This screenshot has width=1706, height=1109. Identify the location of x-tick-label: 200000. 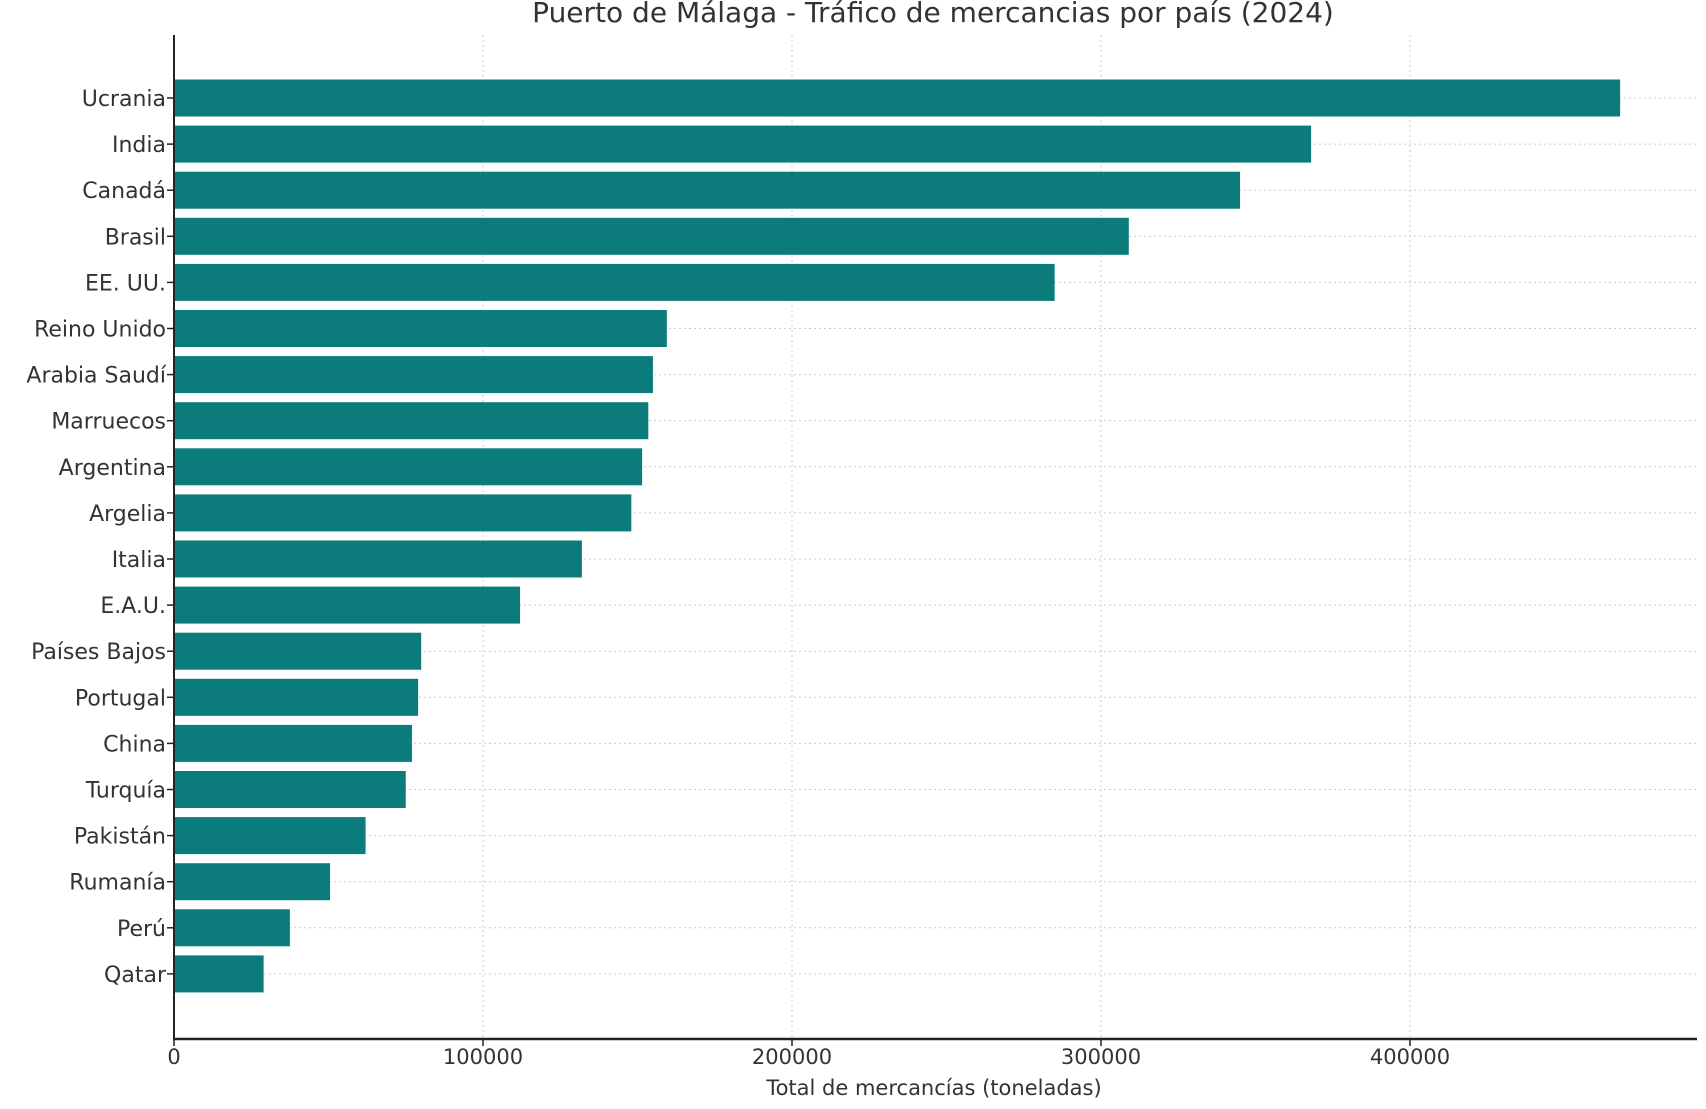
(792, 1057).